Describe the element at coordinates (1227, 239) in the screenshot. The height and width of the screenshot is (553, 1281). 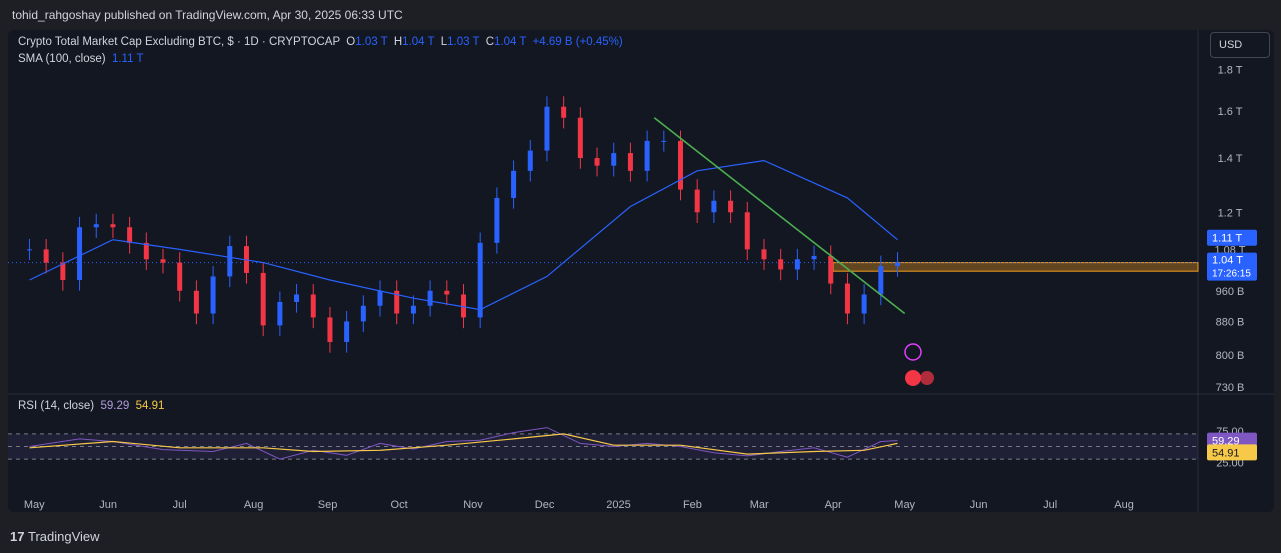
I see `sma-price-badge-text: 1.11 T` at that location.